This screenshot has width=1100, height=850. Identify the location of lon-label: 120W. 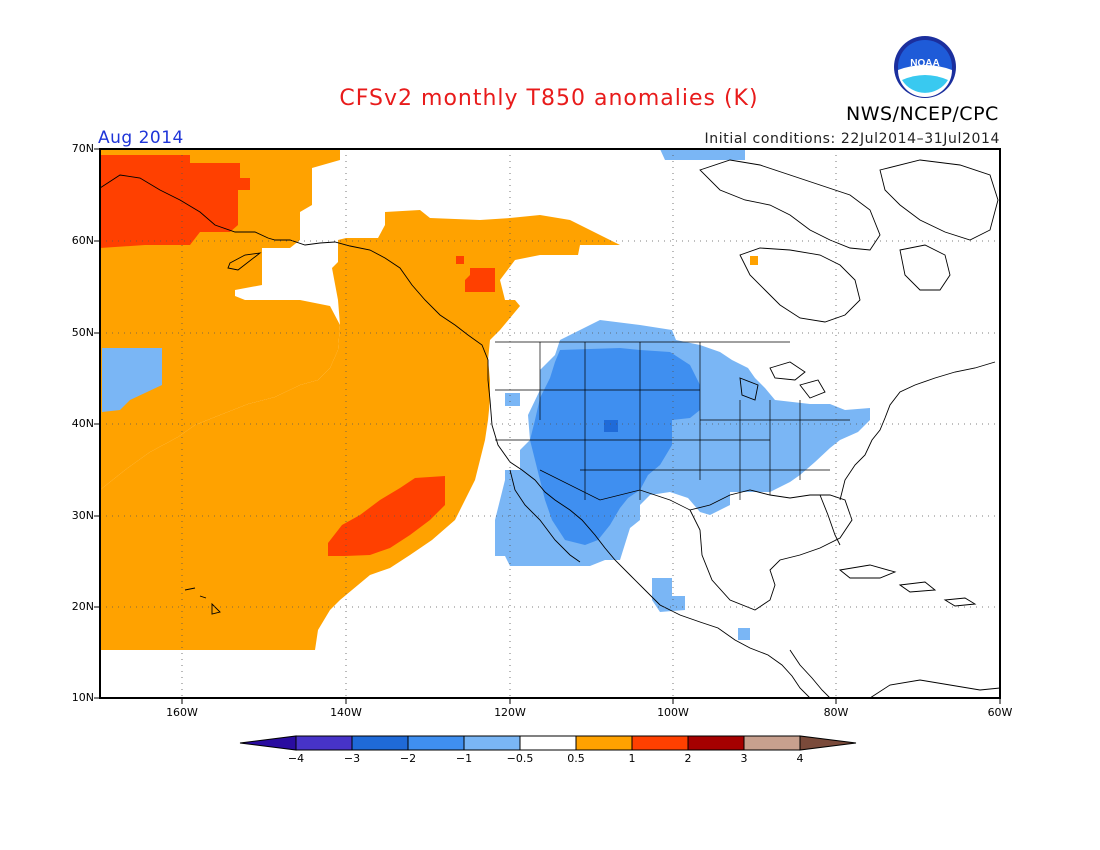
(510, 712).